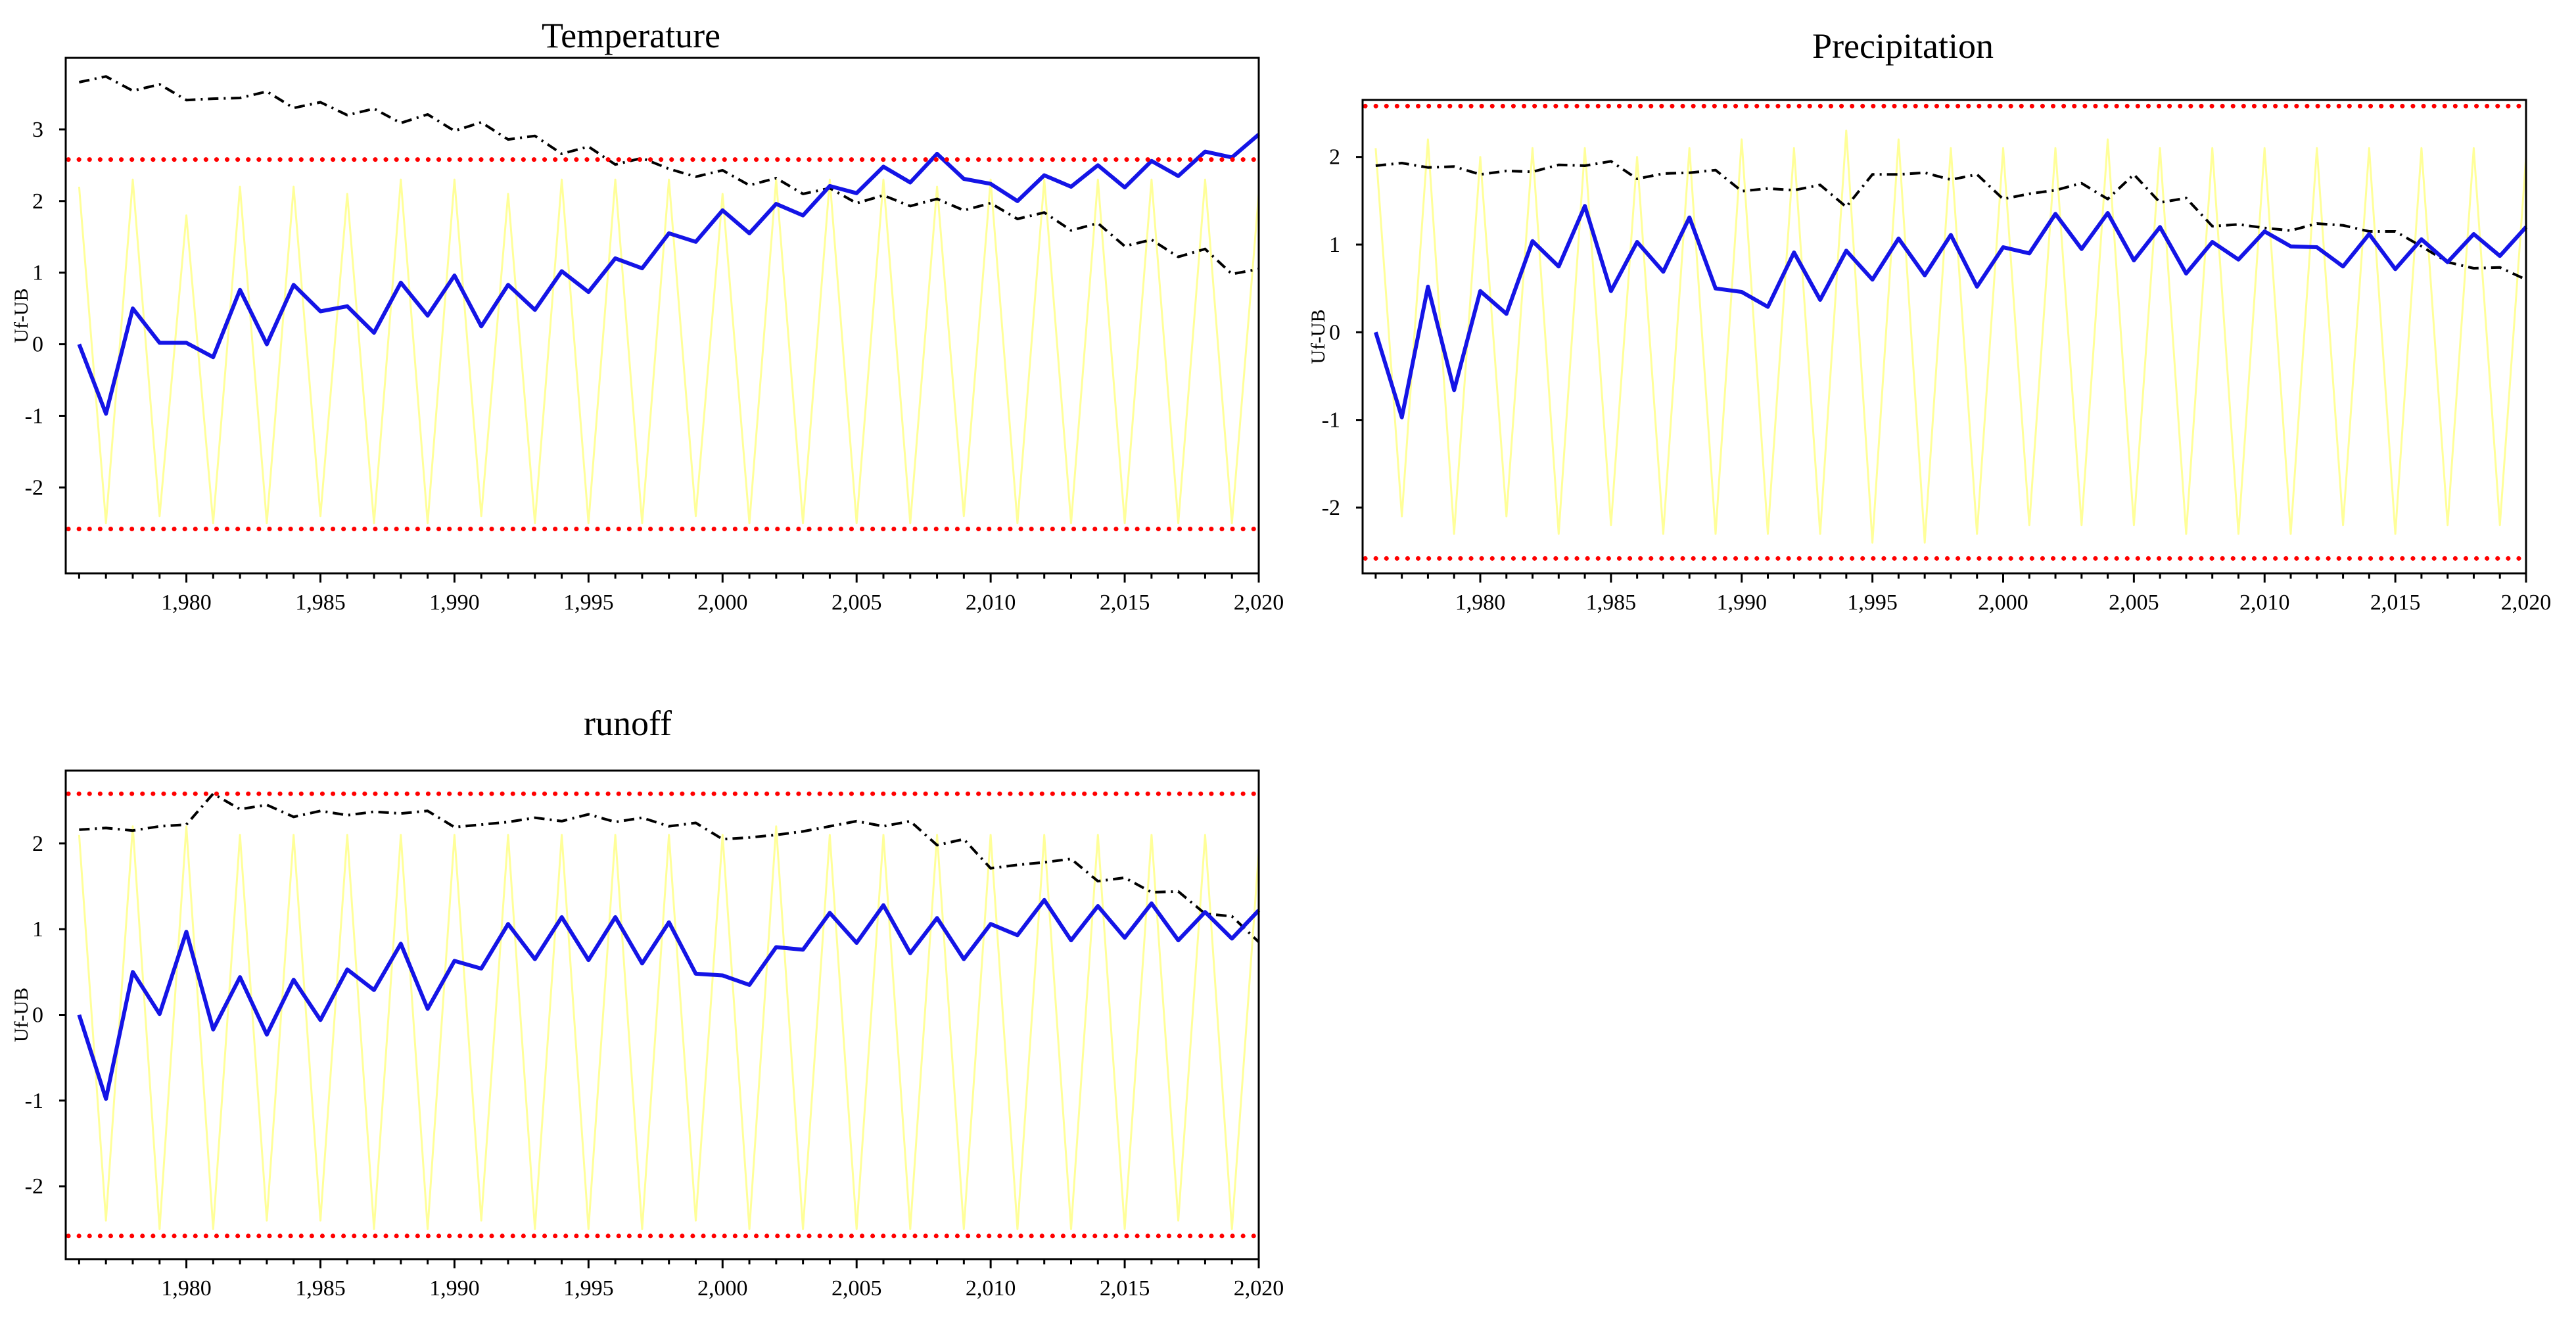  Describe the element at coordinates (628, 723) in the screenshot. I see `chart-title: runoff` at that location.